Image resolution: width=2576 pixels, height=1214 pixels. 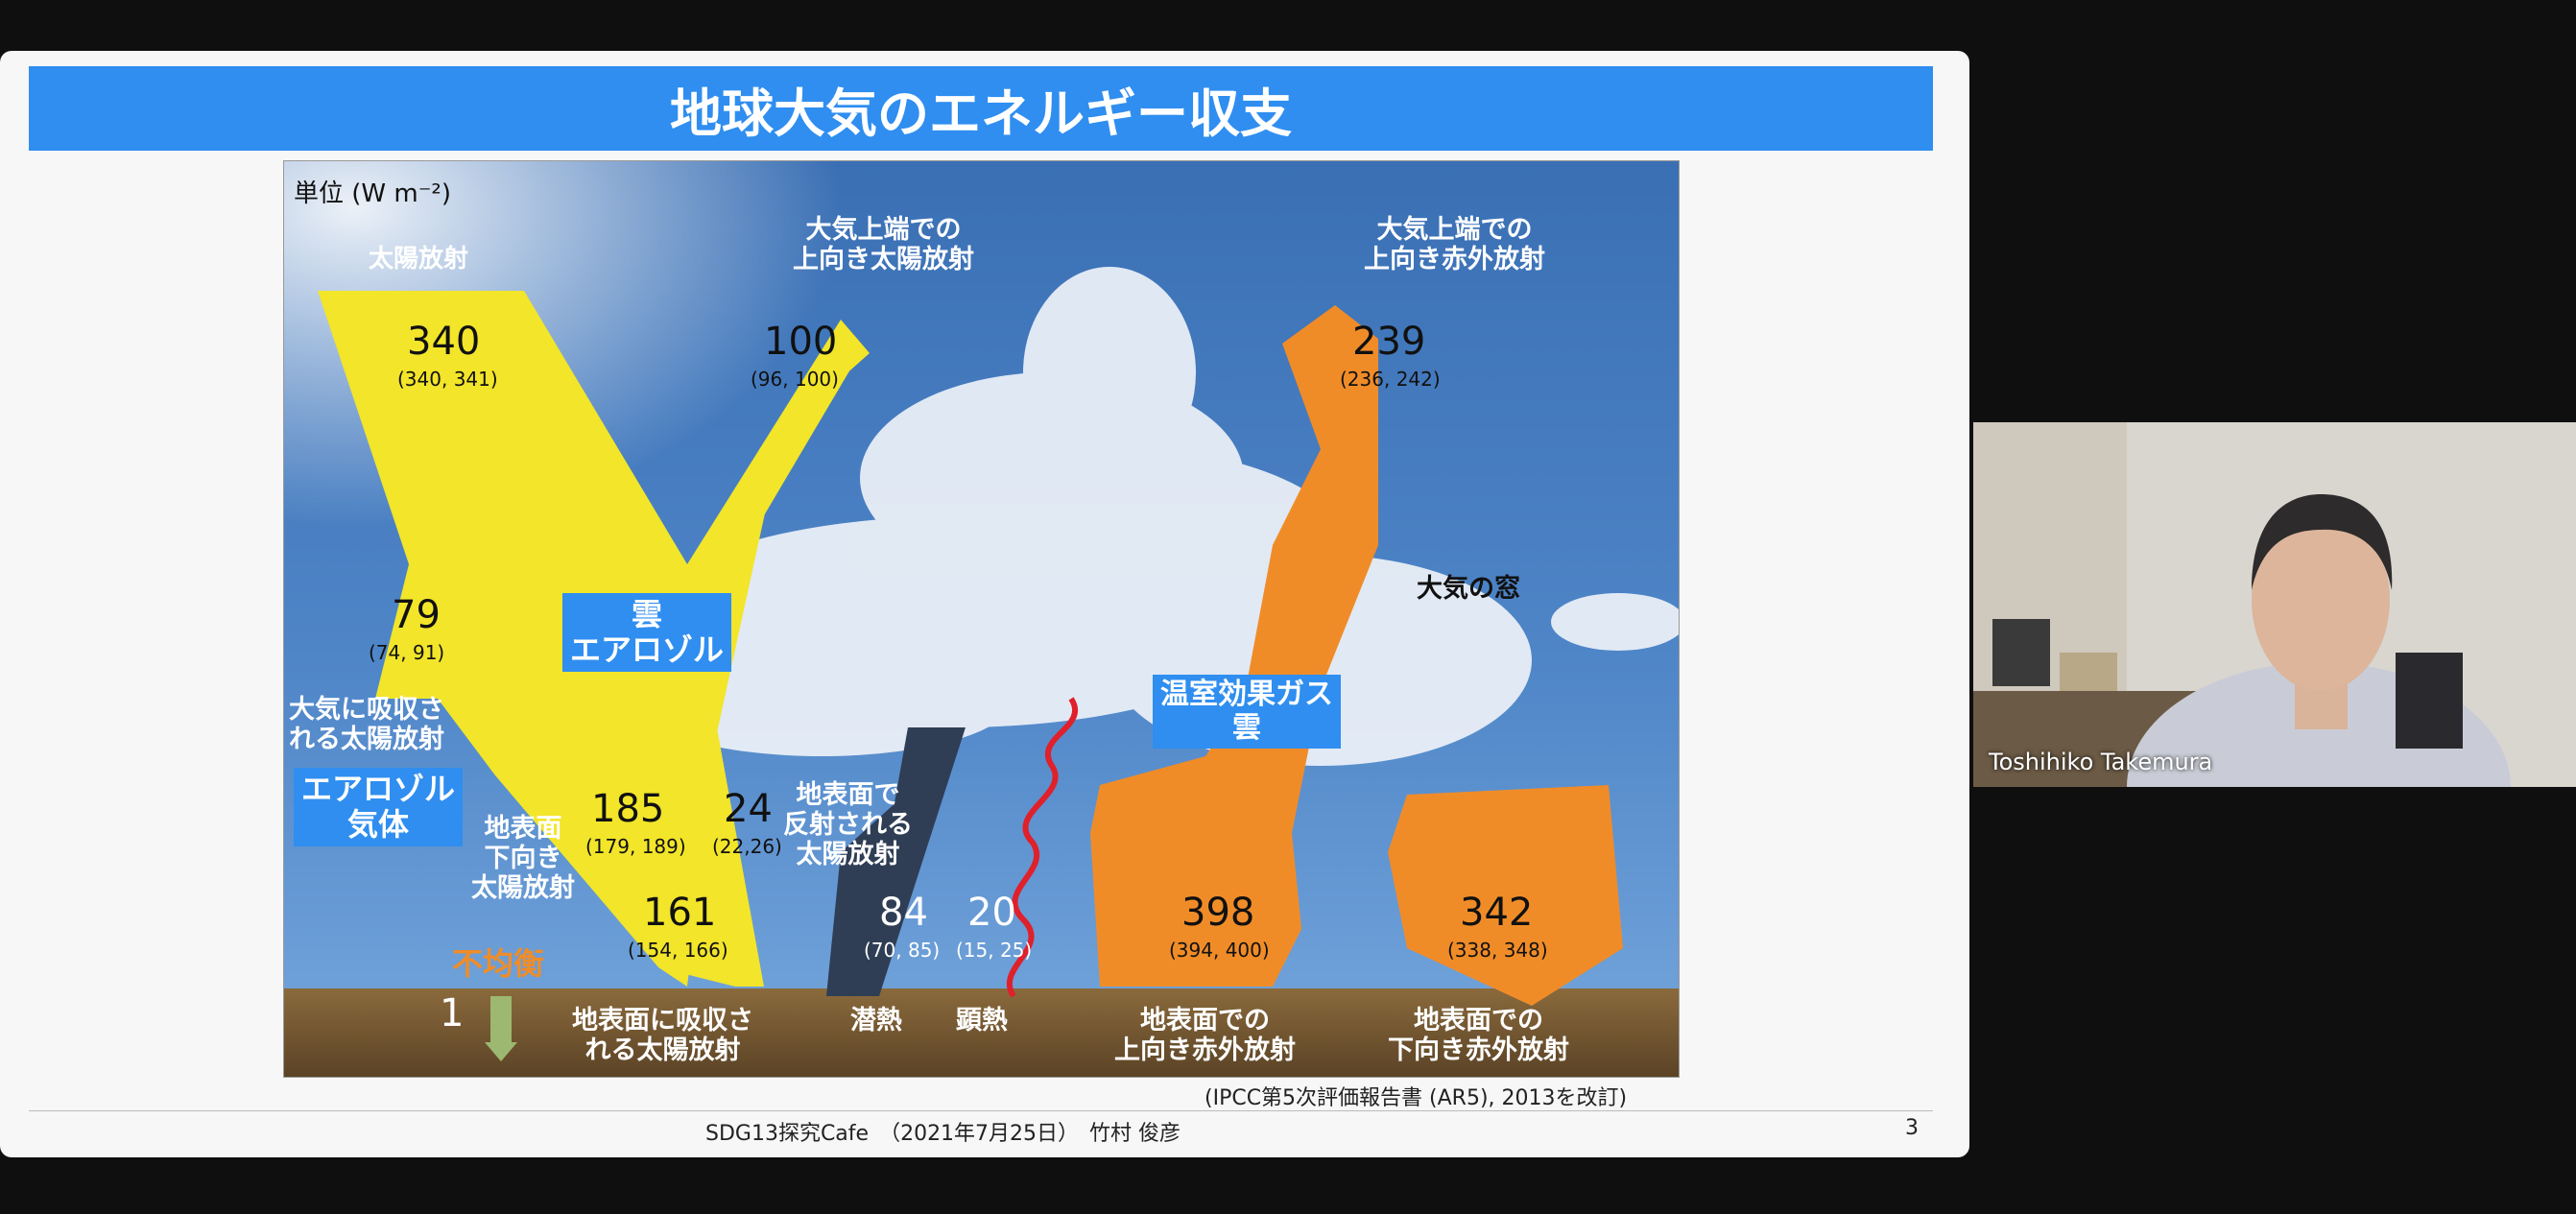 What do you see at coordinates (452, 1013) in the screenshot?
I see `value-imbalance: 1` at bounding box center [452, 1013].